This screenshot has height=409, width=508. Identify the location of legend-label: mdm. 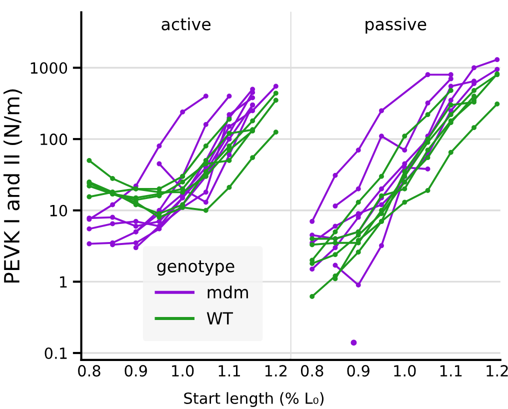
(228, 292).